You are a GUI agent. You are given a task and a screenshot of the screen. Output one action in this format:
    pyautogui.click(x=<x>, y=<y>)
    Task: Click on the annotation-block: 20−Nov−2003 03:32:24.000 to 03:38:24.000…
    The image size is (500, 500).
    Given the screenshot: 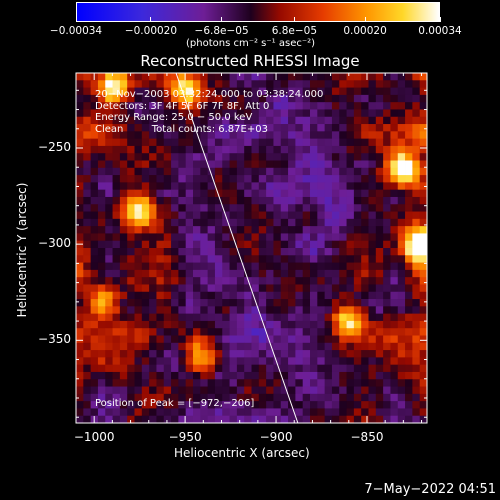 What is the action you would take?
    pyautogui.click(x=209, y=112)
    